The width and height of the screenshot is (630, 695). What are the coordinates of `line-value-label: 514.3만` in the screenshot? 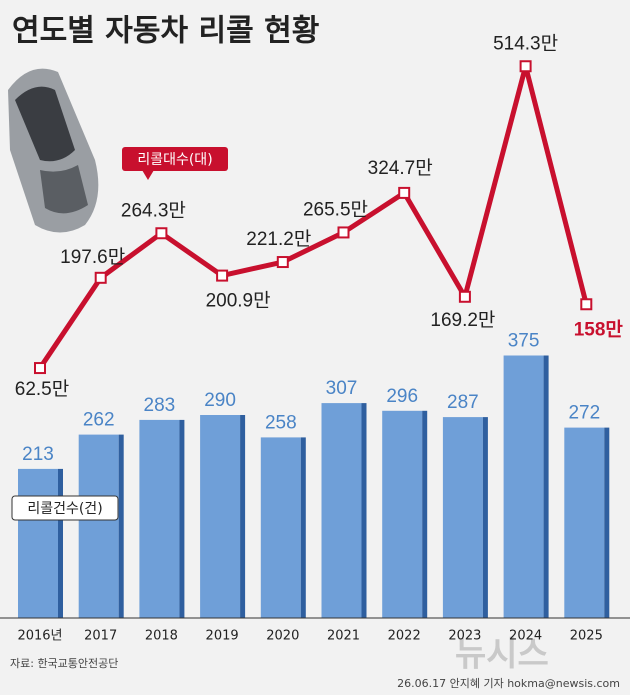 It's located at (525, 43).